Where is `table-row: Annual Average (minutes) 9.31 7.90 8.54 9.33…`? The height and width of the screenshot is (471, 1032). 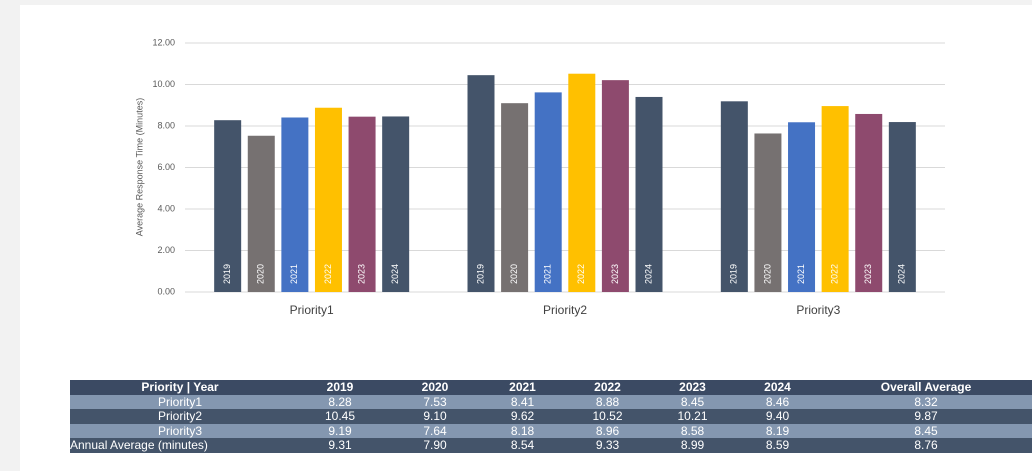 table-row: Annual Average (minutes) 9.31 7.90 8.54 9.33… is located at coordinates (551, 445).